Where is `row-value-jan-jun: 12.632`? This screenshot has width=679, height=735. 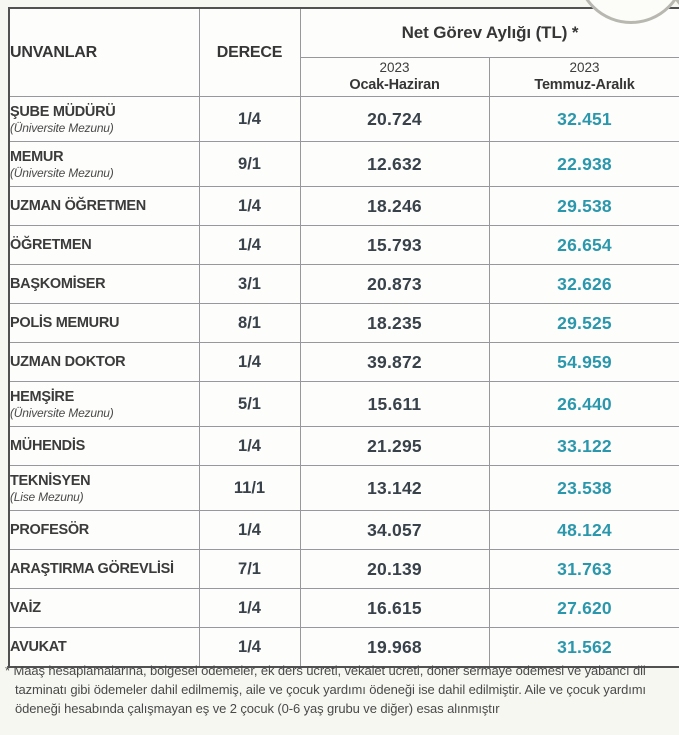
row-value-jan-jun: 12.632 is located at coordinates (394, 164).